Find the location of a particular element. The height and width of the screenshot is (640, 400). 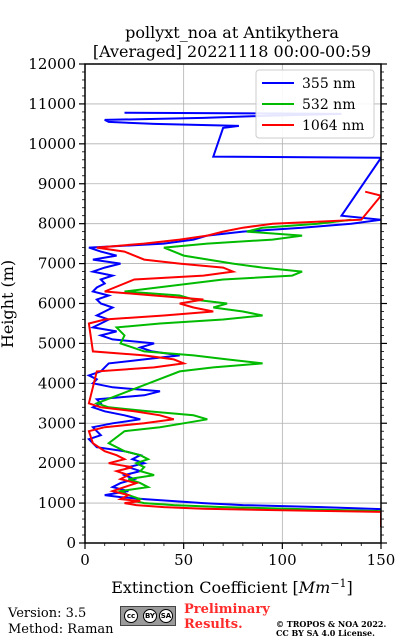

y-tick-label: 12000 is located at coordinates (52, 64).